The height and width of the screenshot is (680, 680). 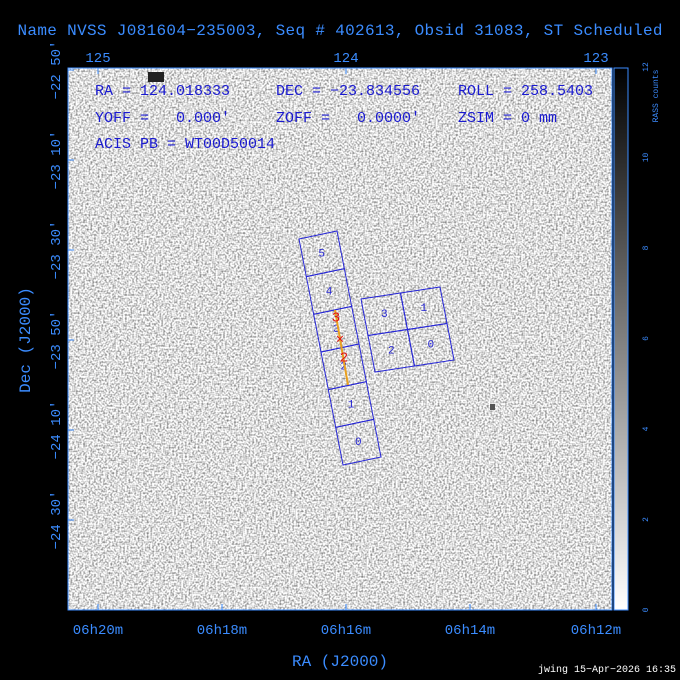 What do you see at coordinates (656, 95) in the screenshot?
I see `colorbar-label: RASS counts` at bounding box center [656, 95].